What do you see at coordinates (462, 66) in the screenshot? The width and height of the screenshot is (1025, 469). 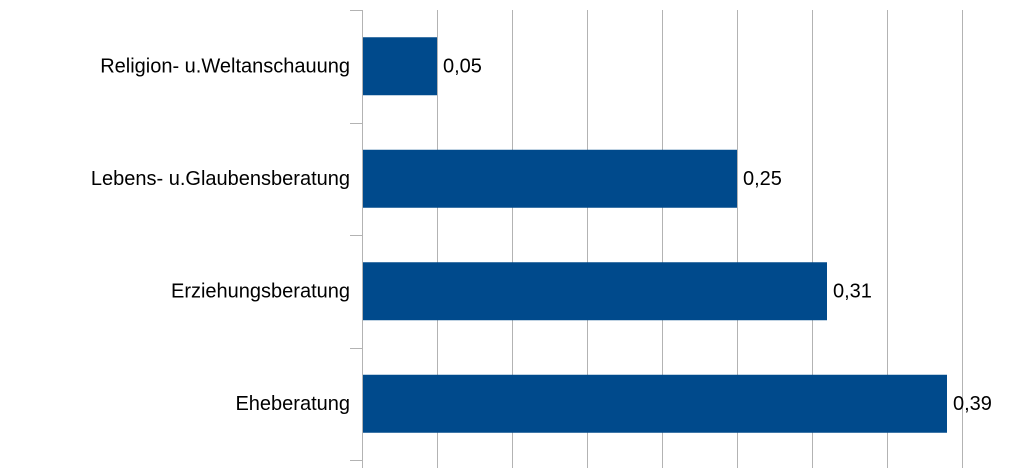 I see `data-label: 0,05` at bounding box center [462, 66].